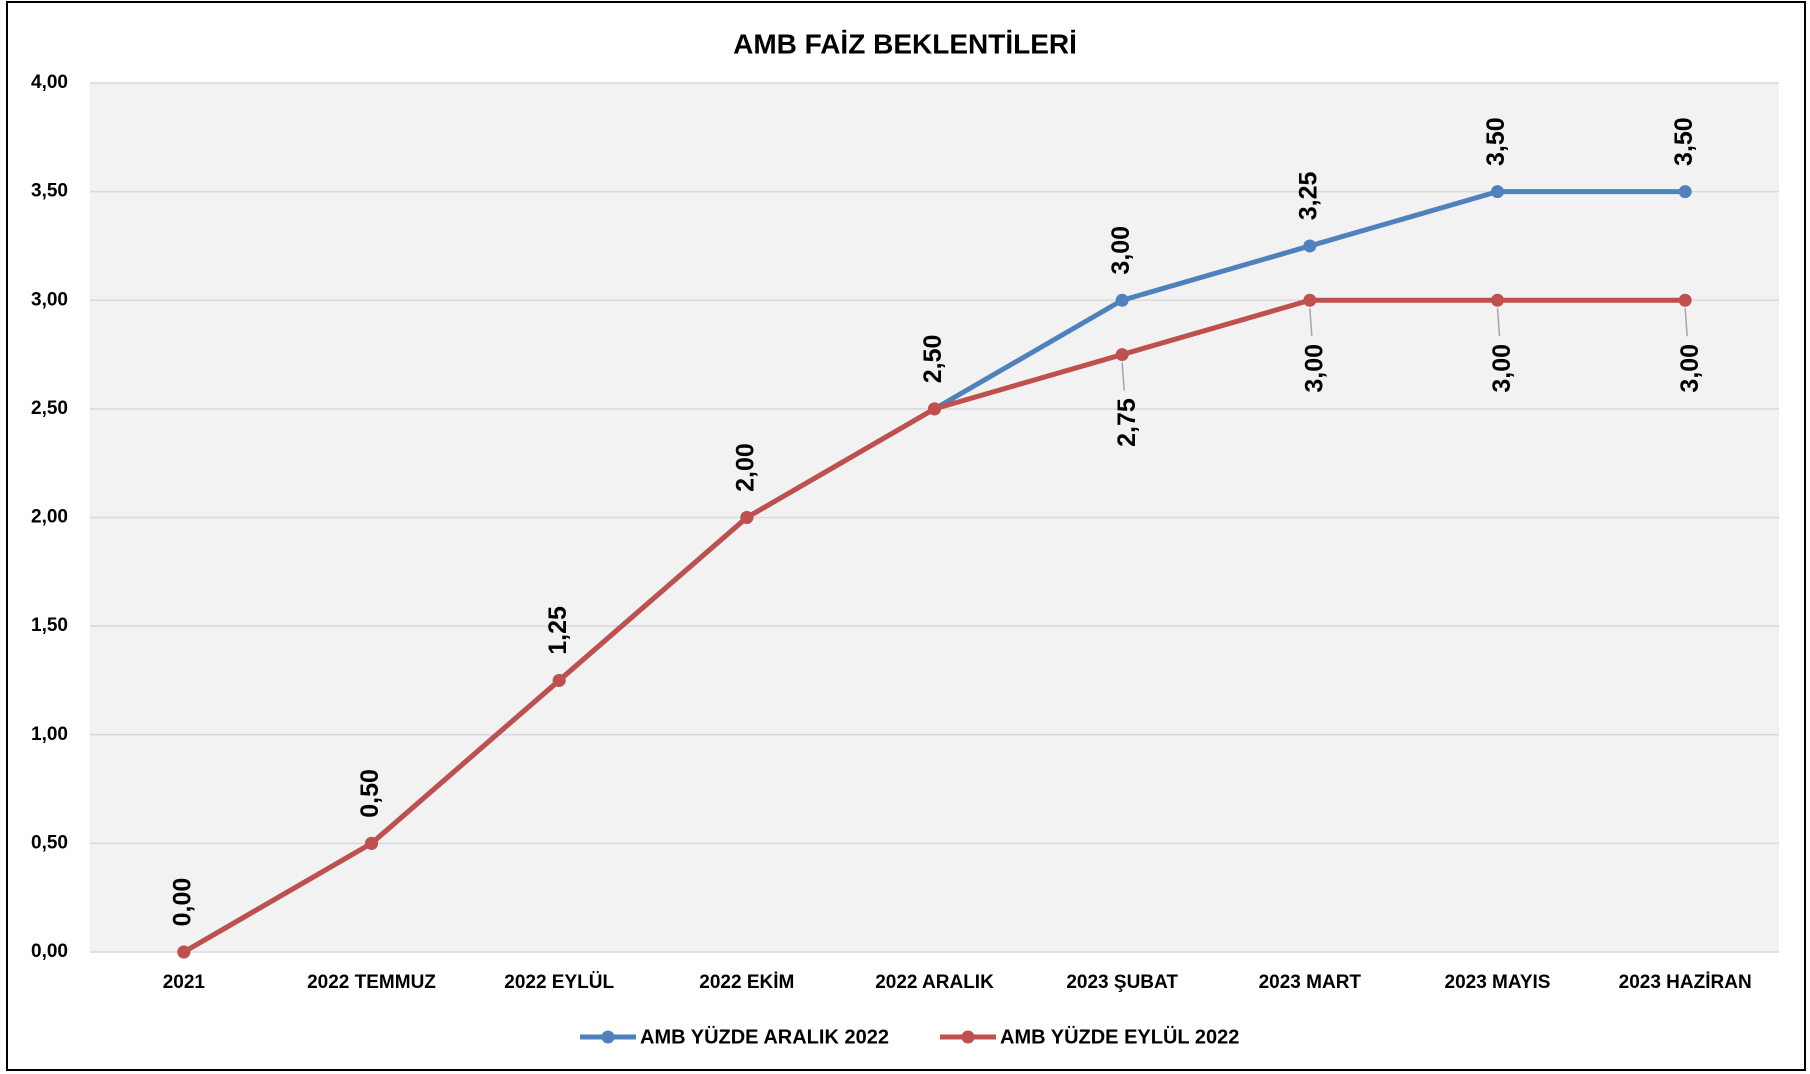  Describe the element at coordinates (746, 982) in the screenshot. I see `x-tick-label: 2022 EKİM` at that location.